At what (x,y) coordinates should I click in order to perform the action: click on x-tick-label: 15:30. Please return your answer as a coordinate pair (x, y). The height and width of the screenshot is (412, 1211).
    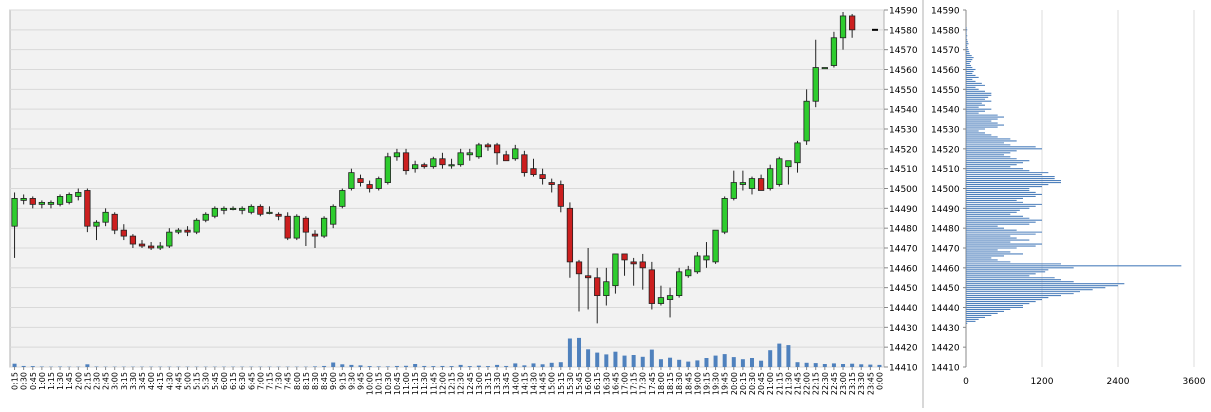
    Looking at the image, I should click on (570, 383).